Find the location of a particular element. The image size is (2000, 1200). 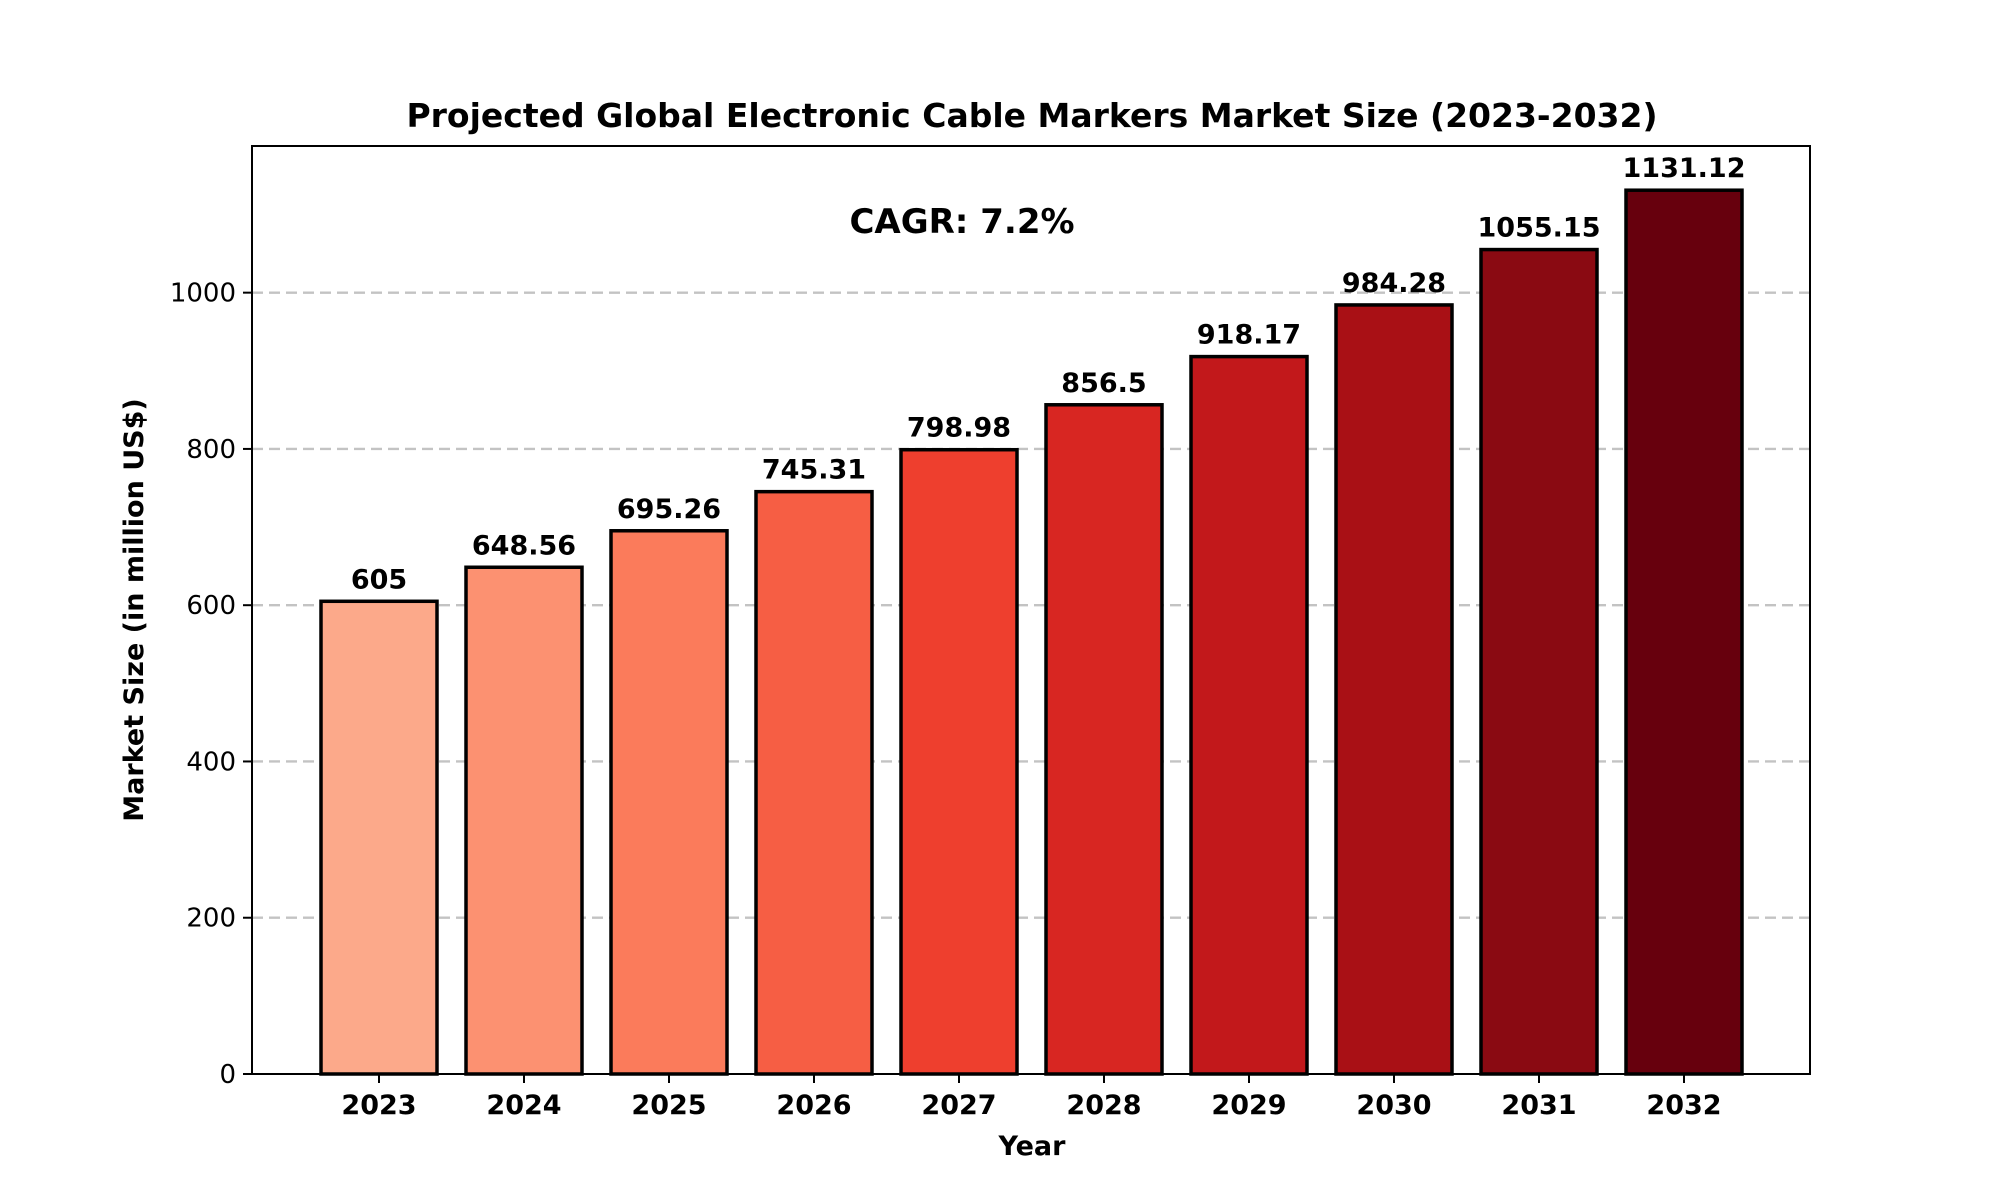

bar-2027 is located at coordinates (959, 761).